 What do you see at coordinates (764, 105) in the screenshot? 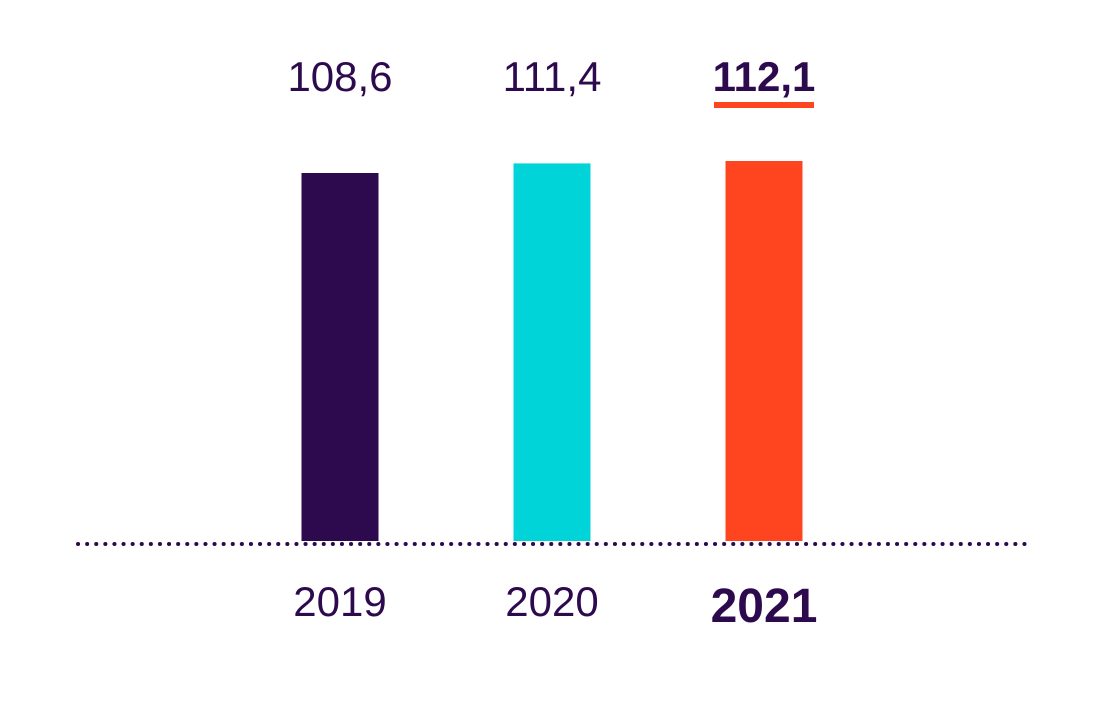
I see `highlight-underline` at bounding box center [764, 105].